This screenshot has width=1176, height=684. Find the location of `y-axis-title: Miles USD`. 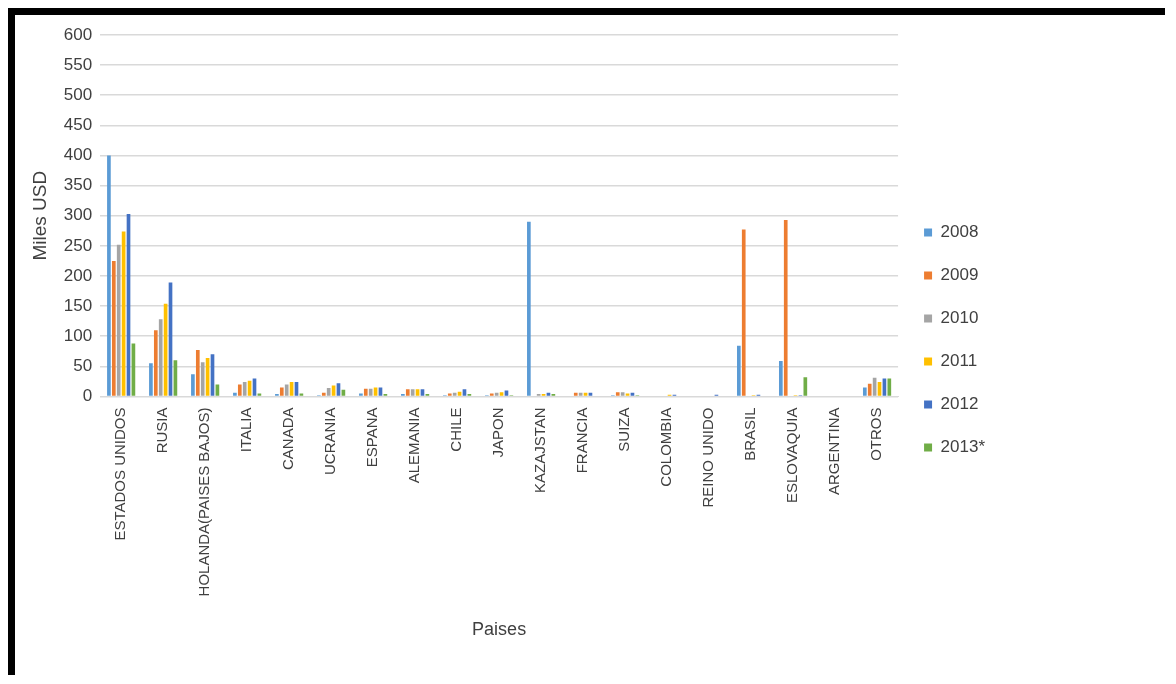

y-axis-title: Miles USD is located at coordinates (39, 215).